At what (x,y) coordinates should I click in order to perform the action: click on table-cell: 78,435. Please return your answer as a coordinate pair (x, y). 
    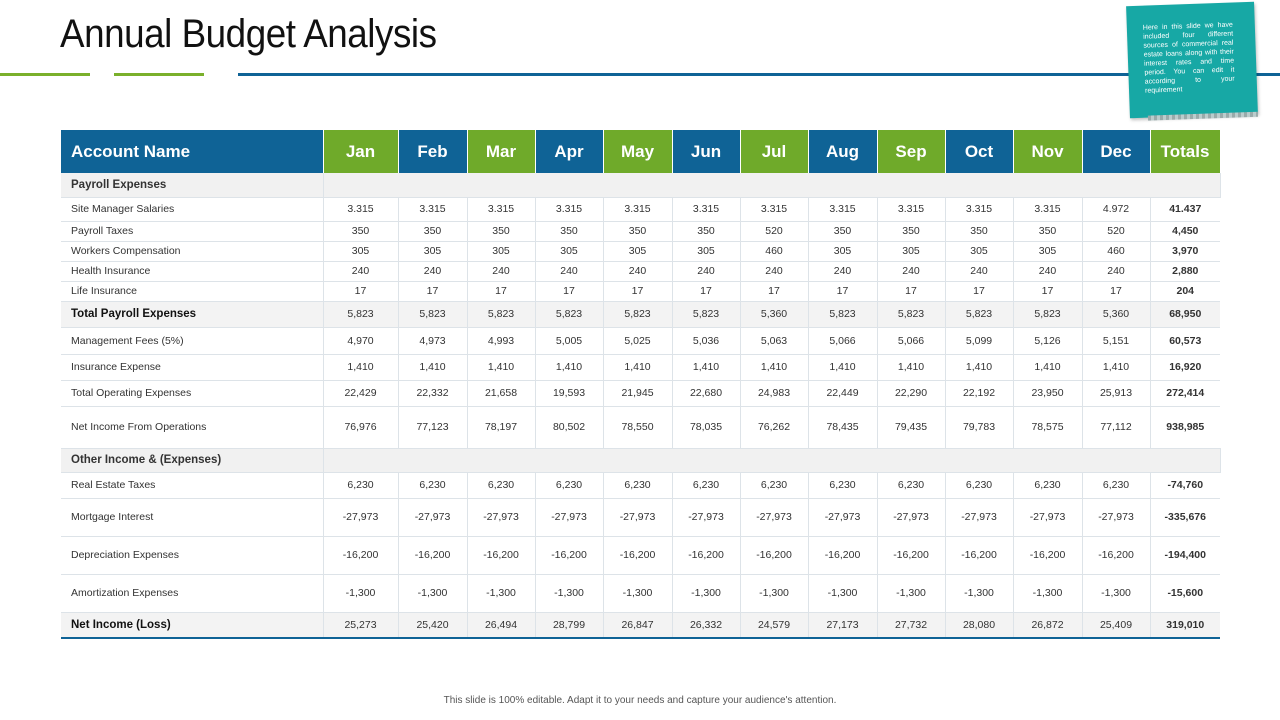
    Looking at the image, I should click on (843, 427).